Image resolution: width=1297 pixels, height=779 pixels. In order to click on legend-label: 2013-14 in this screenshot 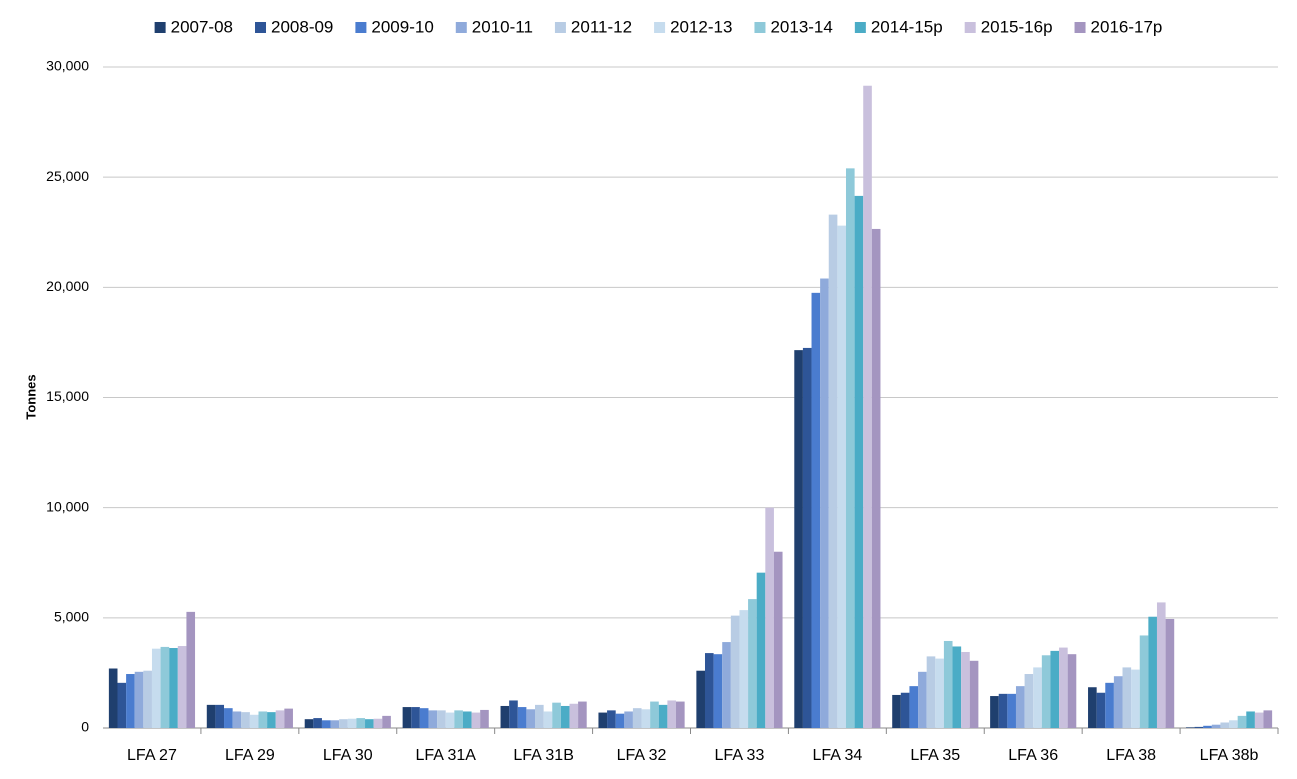, I will do `click(801, 26)`.